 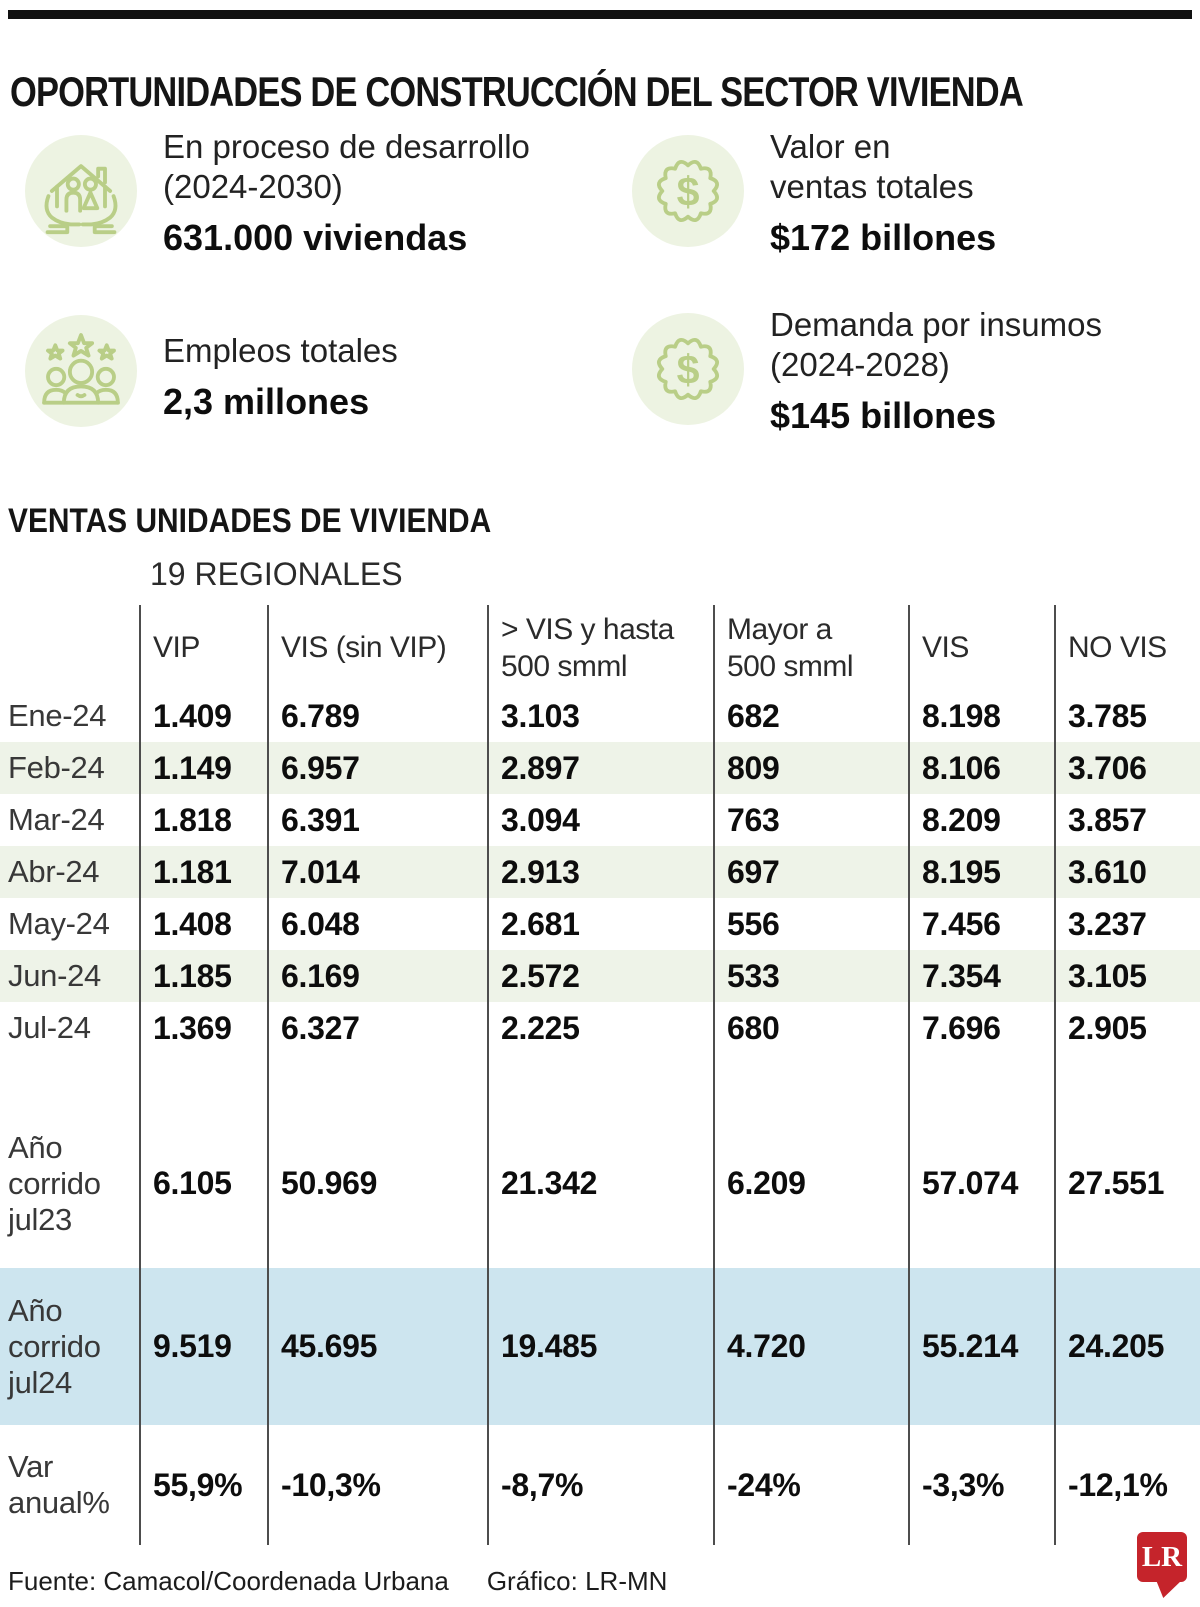 What do you see at coordinates (56, 767) in the screenshot?
I see `row-label: Feb-24` at bounding box center [56, 767].